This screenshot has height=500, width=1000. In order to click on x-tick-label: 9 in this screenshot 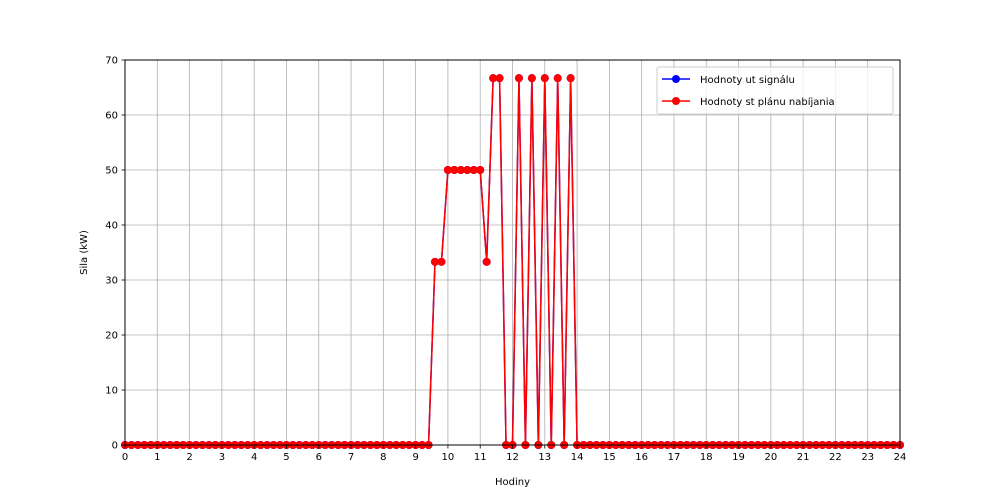, I will do `click(415, 457)`.